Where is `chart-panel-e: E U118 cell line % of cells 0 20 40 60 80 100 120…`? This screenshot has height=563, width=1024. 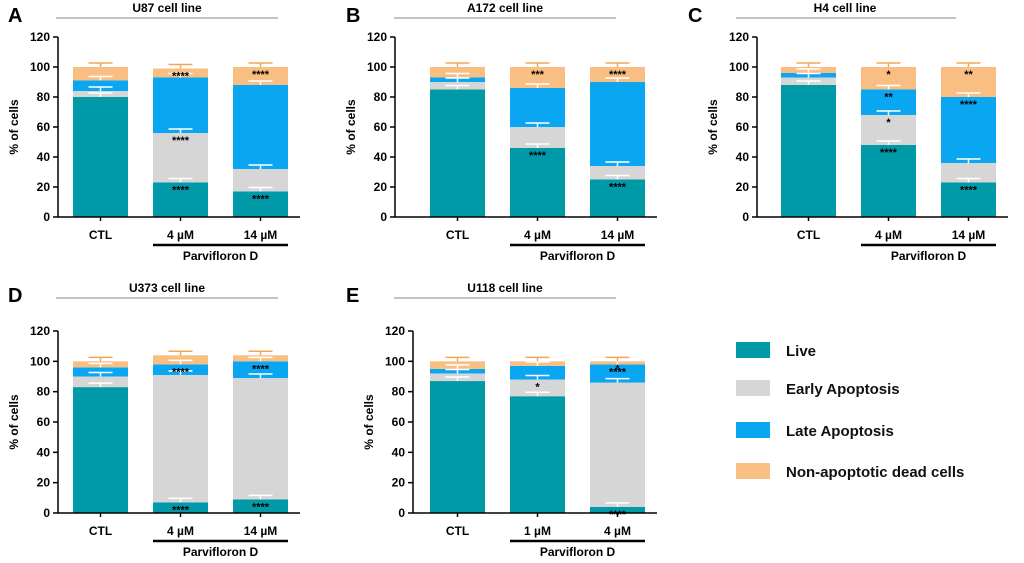
chart-panel-e: E U118 cell line % of cells 0 20 40 60 80 100 120… is located at coordinates (501, 420).